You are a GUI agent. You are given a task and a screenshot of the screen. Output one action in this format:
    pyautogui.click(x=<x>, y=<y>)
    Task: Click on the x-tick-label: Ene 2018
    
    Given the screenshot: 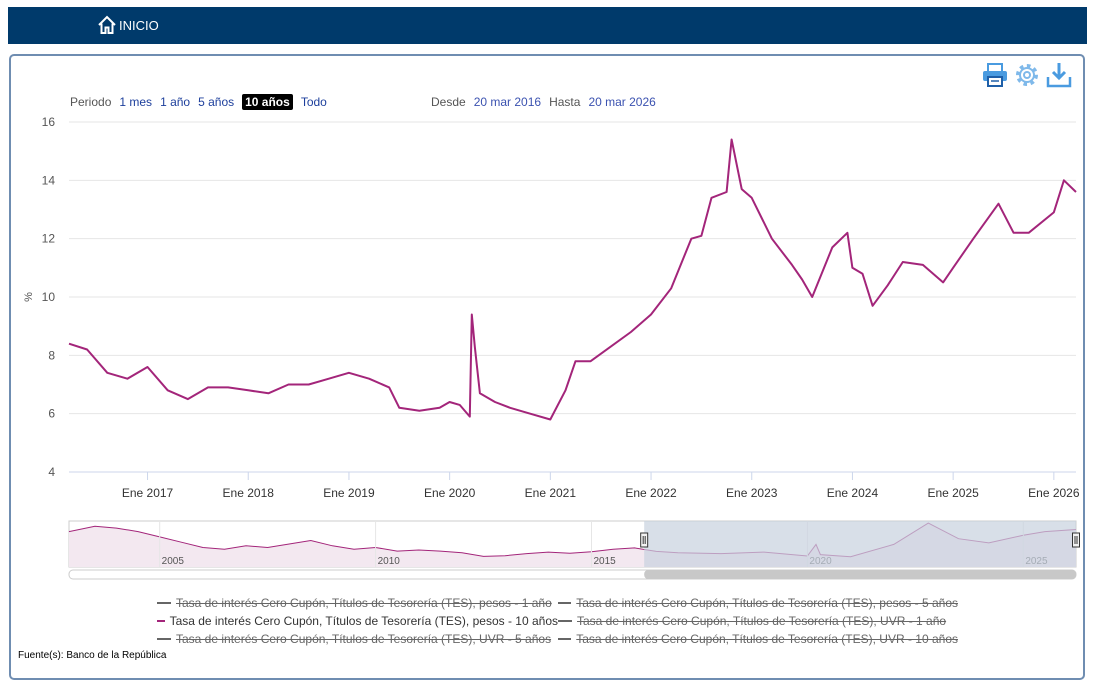 What is the action you would take?
    pyautogui.click(x=249, y=493)
    